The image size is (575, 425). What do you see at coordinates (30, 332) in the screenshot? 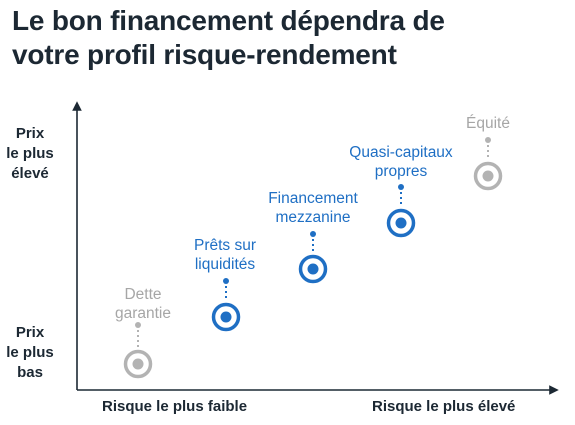
I see `y-axis-low-line-1: Prix` at bounding box center [30, 332].